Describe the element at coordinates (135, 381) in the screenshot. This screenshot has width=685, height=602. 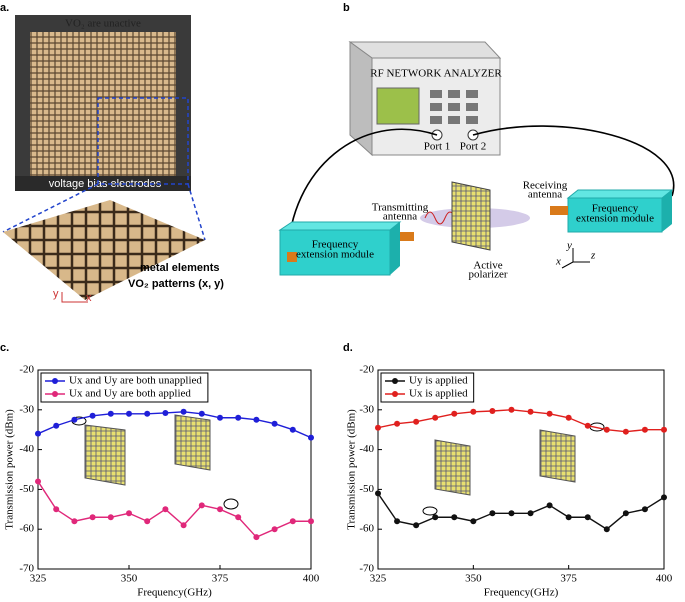
I see `legend-entry: Ux and Uy are both unapplied` at that location.